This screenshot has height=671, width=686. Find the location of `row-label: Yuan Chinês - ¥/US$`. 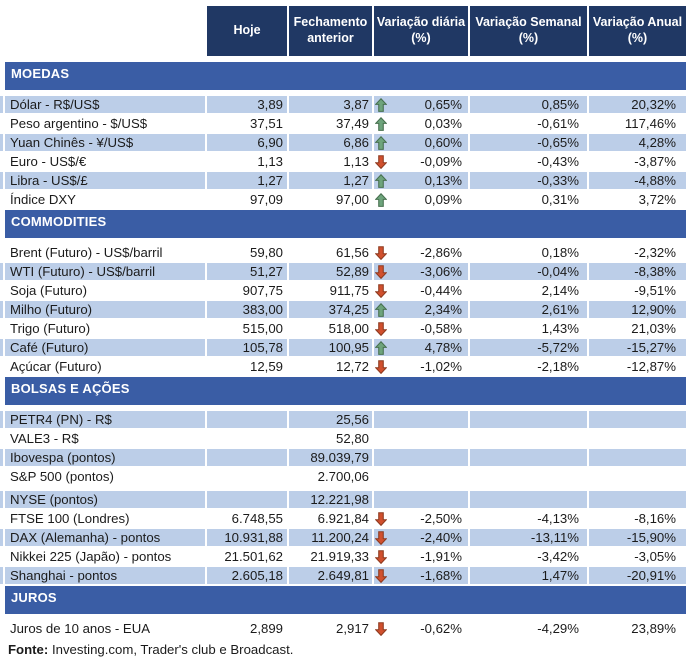

row-label: Yuan Chinês - ¥/US$ is located at coordinates (105, 142).